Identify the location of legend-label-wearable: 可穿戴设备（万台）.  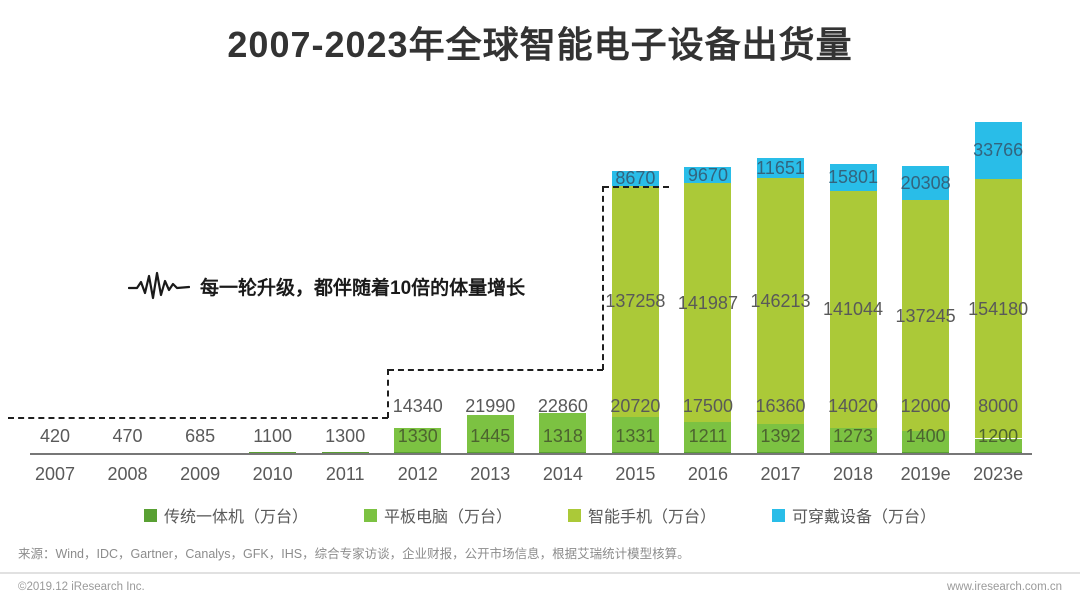
(864, 517).